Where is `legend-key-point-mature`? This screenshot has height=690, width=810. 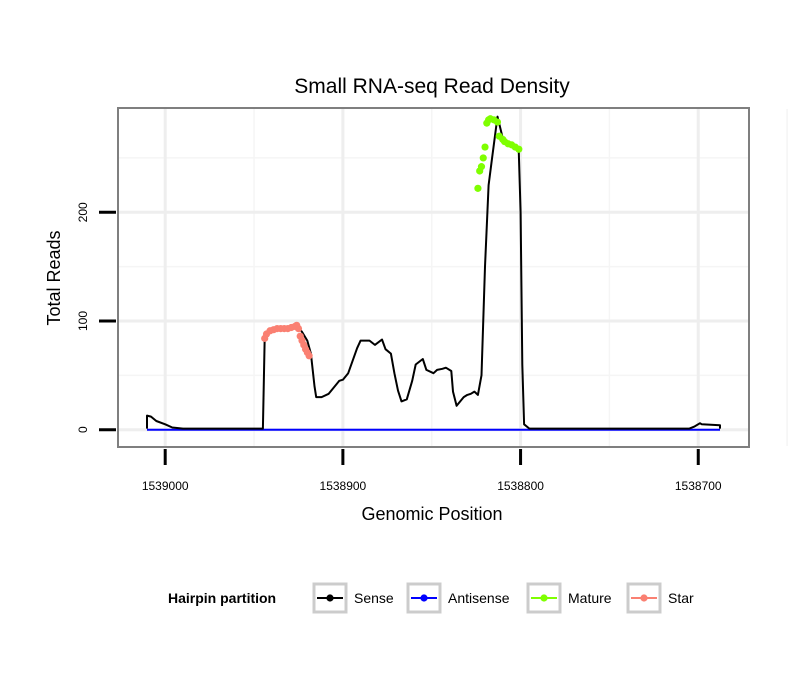 legend-key-point-mature is located at coordinates (544, 598).